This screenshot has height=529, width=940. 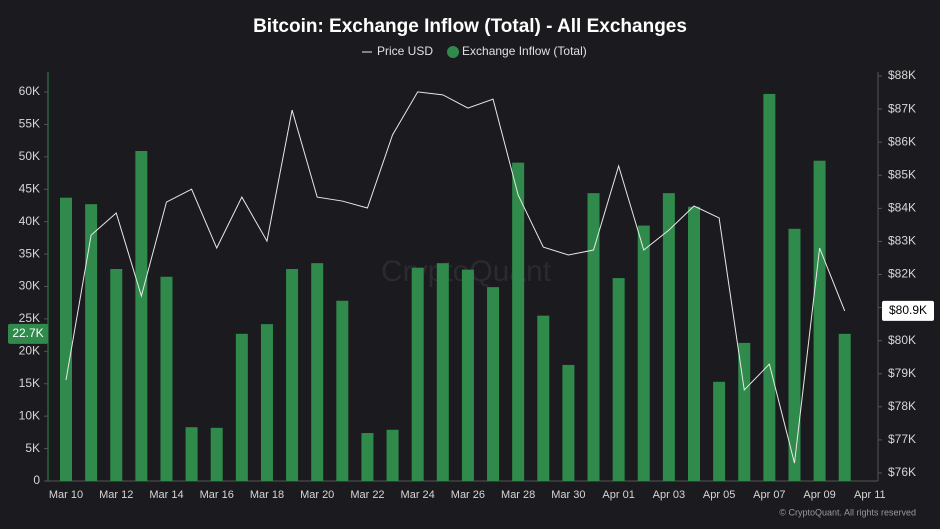 What do you see at coordinates (405, 51) in the screenshot?
I see `legend-label: Price USD` at bounding box center [405, 51].